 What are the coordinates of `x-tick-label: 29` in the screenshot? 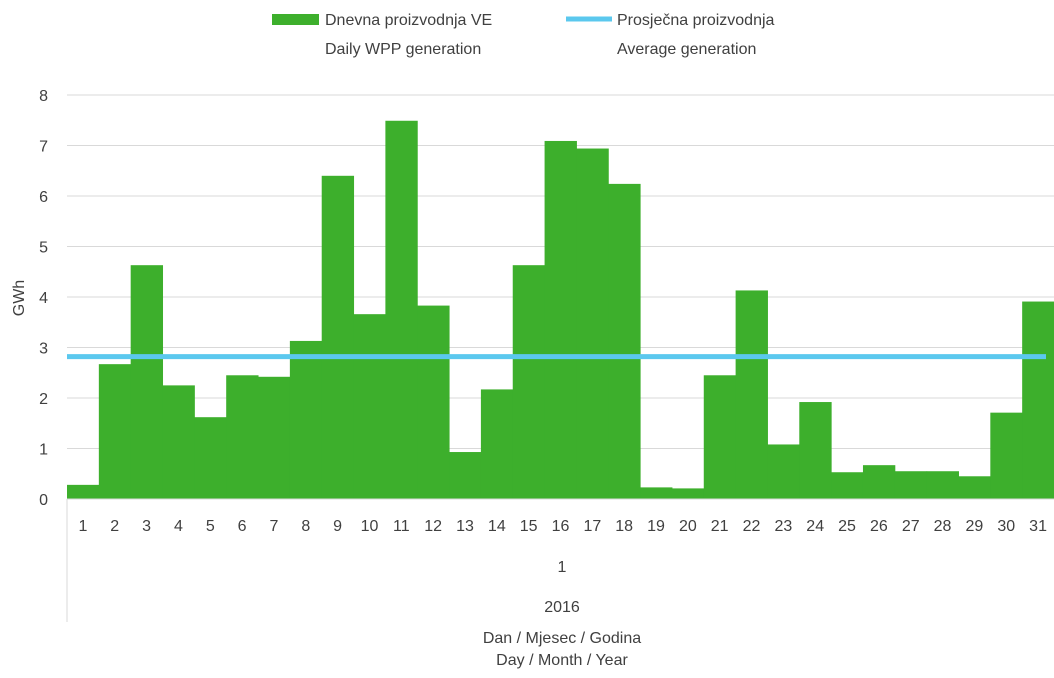 It's located at (975, 526).